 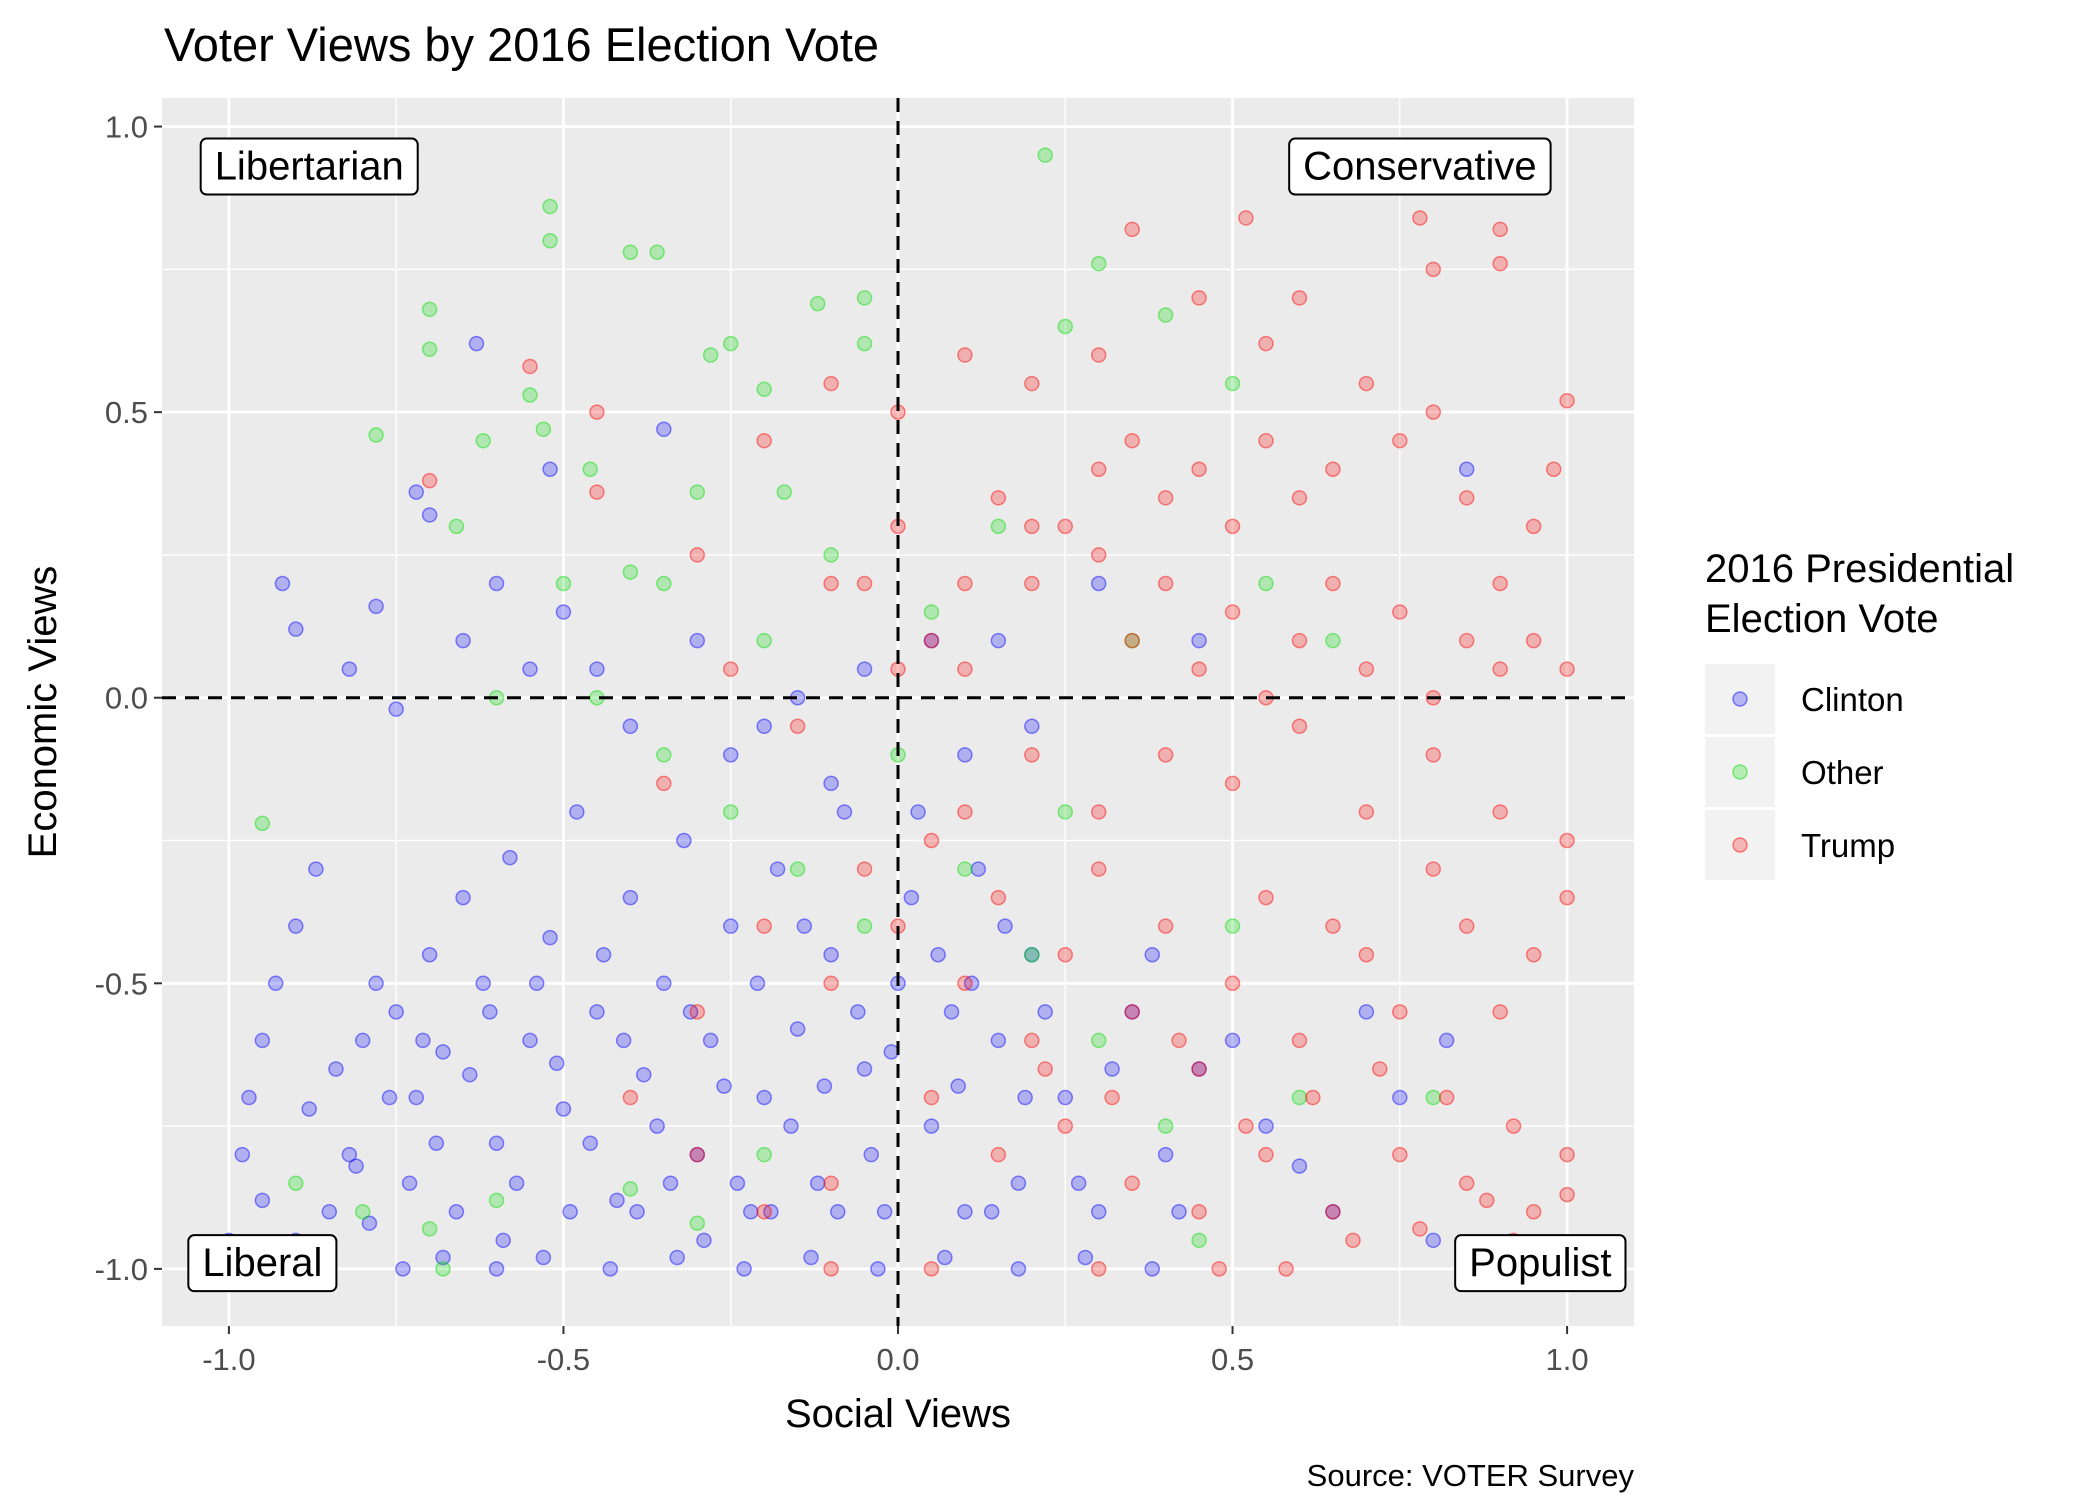 I want to click on x-tick-label: 1.0, so click(x=1567, y=1359).